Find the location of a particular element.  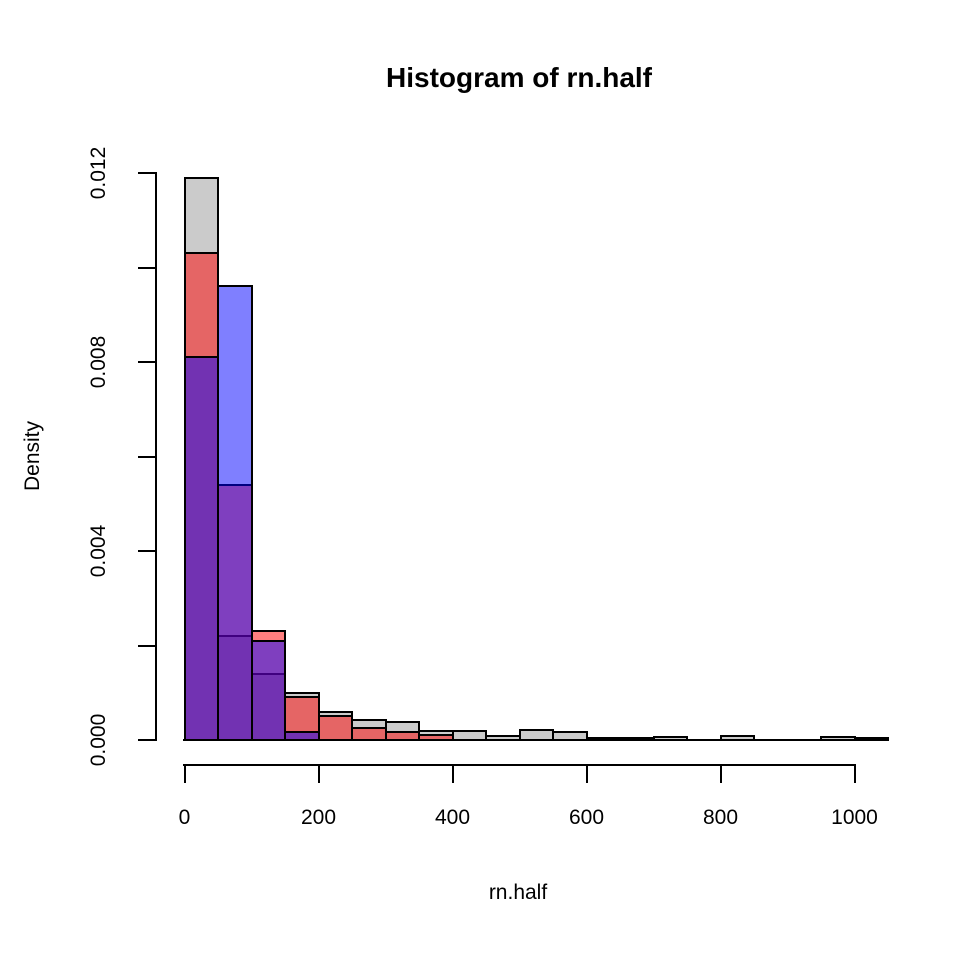

x-tick-label: 1000 is located at coordinates (854, 817).